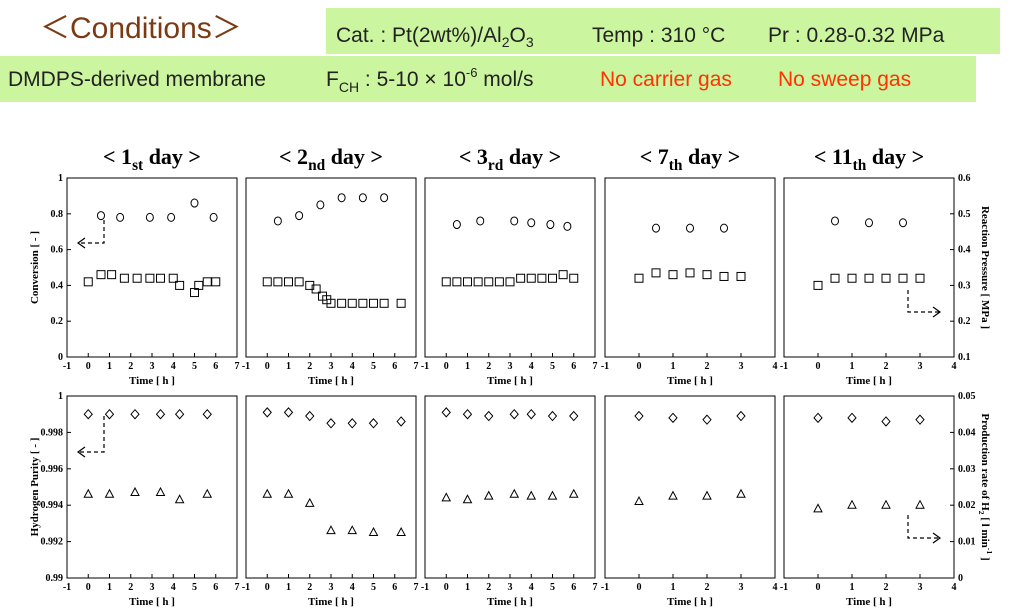  Describe the element at coordinates (981, 513) in the screenshot. I see `label-part: 2` at that location.